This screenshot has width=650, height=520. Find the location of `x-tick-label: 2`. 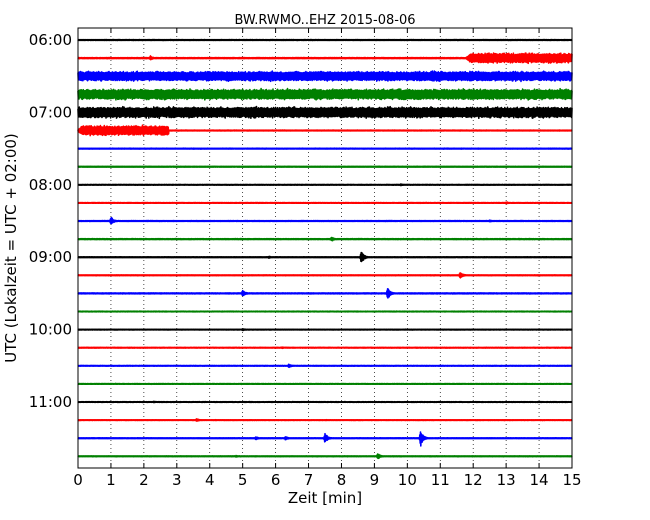

x-tick-label: 2 is located at coordinates (144, 480).